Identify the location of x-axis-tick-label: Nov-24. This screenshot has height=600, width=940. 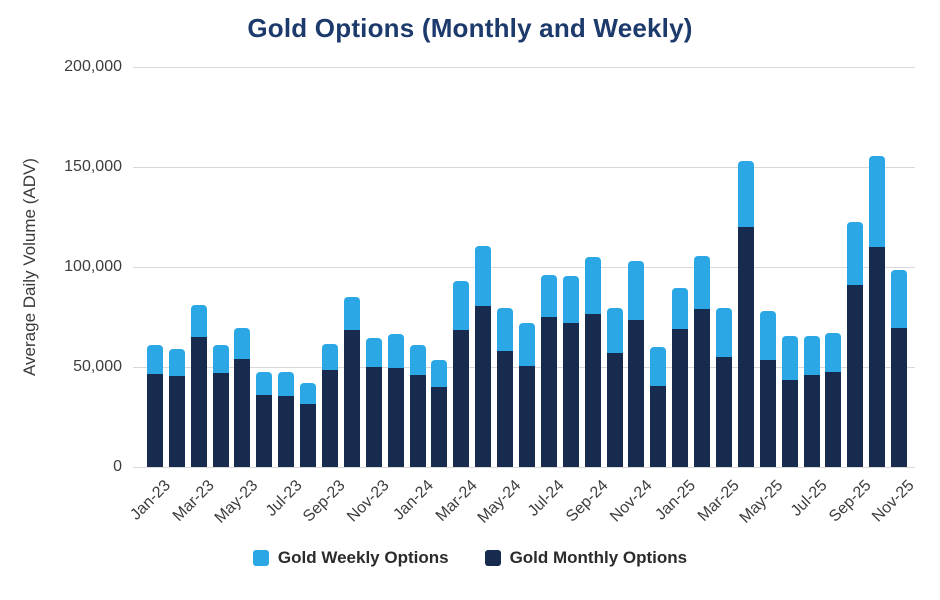
(631, 501).